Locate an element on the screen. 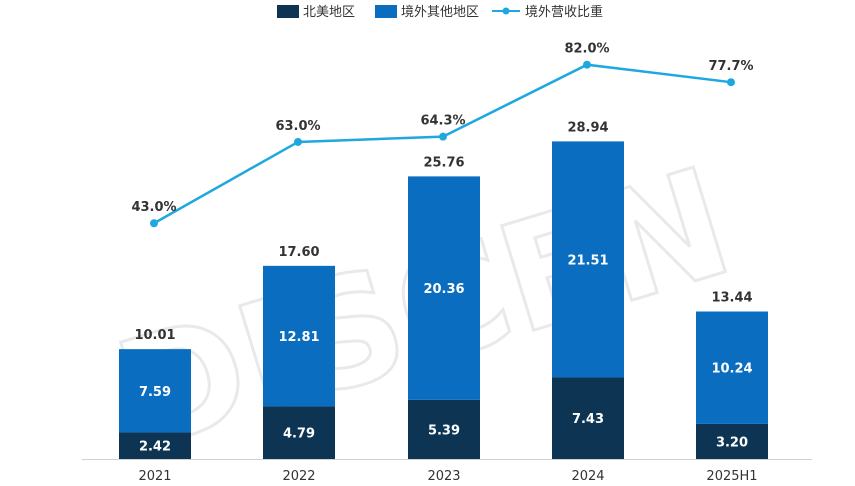 The height and width of the screenshot is (486, 855). legend-item-other-overseas: 境外其他地区 is located at coordinates (427, 12).